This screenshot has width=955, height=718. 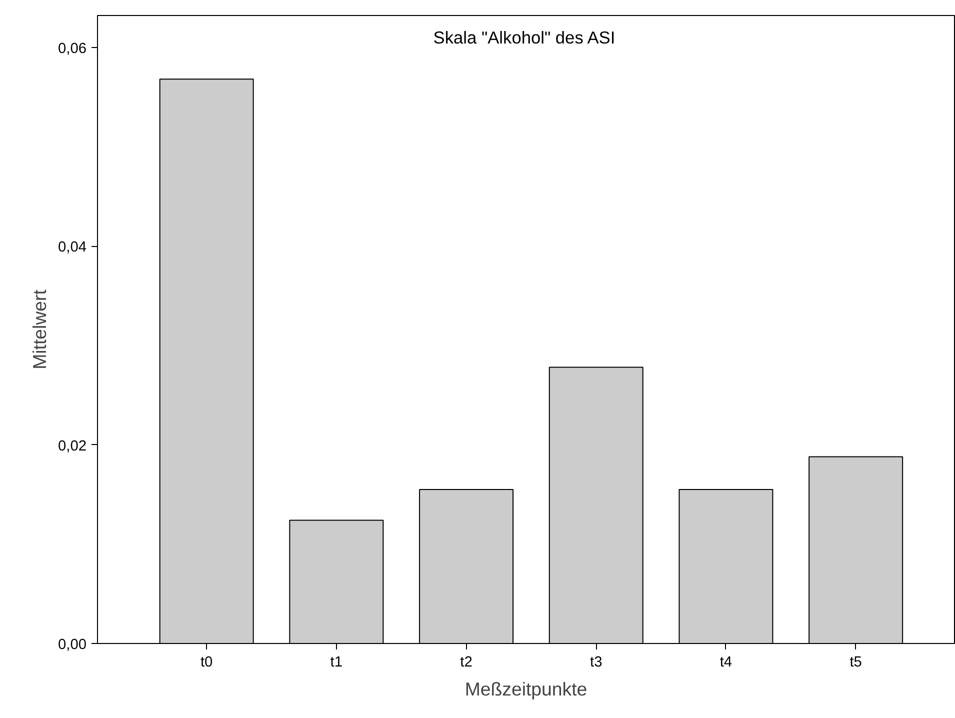 I want to click on x-tick-label: t1, so click(x=336, y=662).